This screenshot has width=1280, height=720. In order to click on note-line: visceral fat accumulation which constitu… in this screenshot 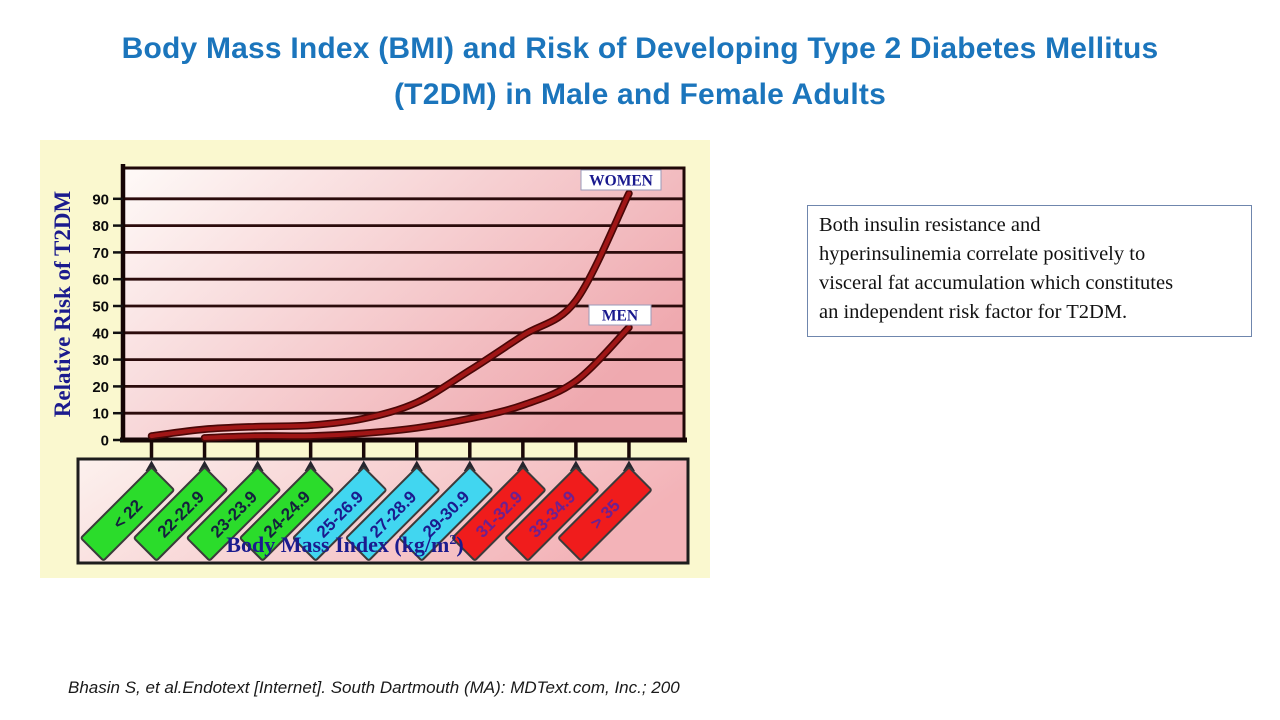, I will do `click(996, 283)`.